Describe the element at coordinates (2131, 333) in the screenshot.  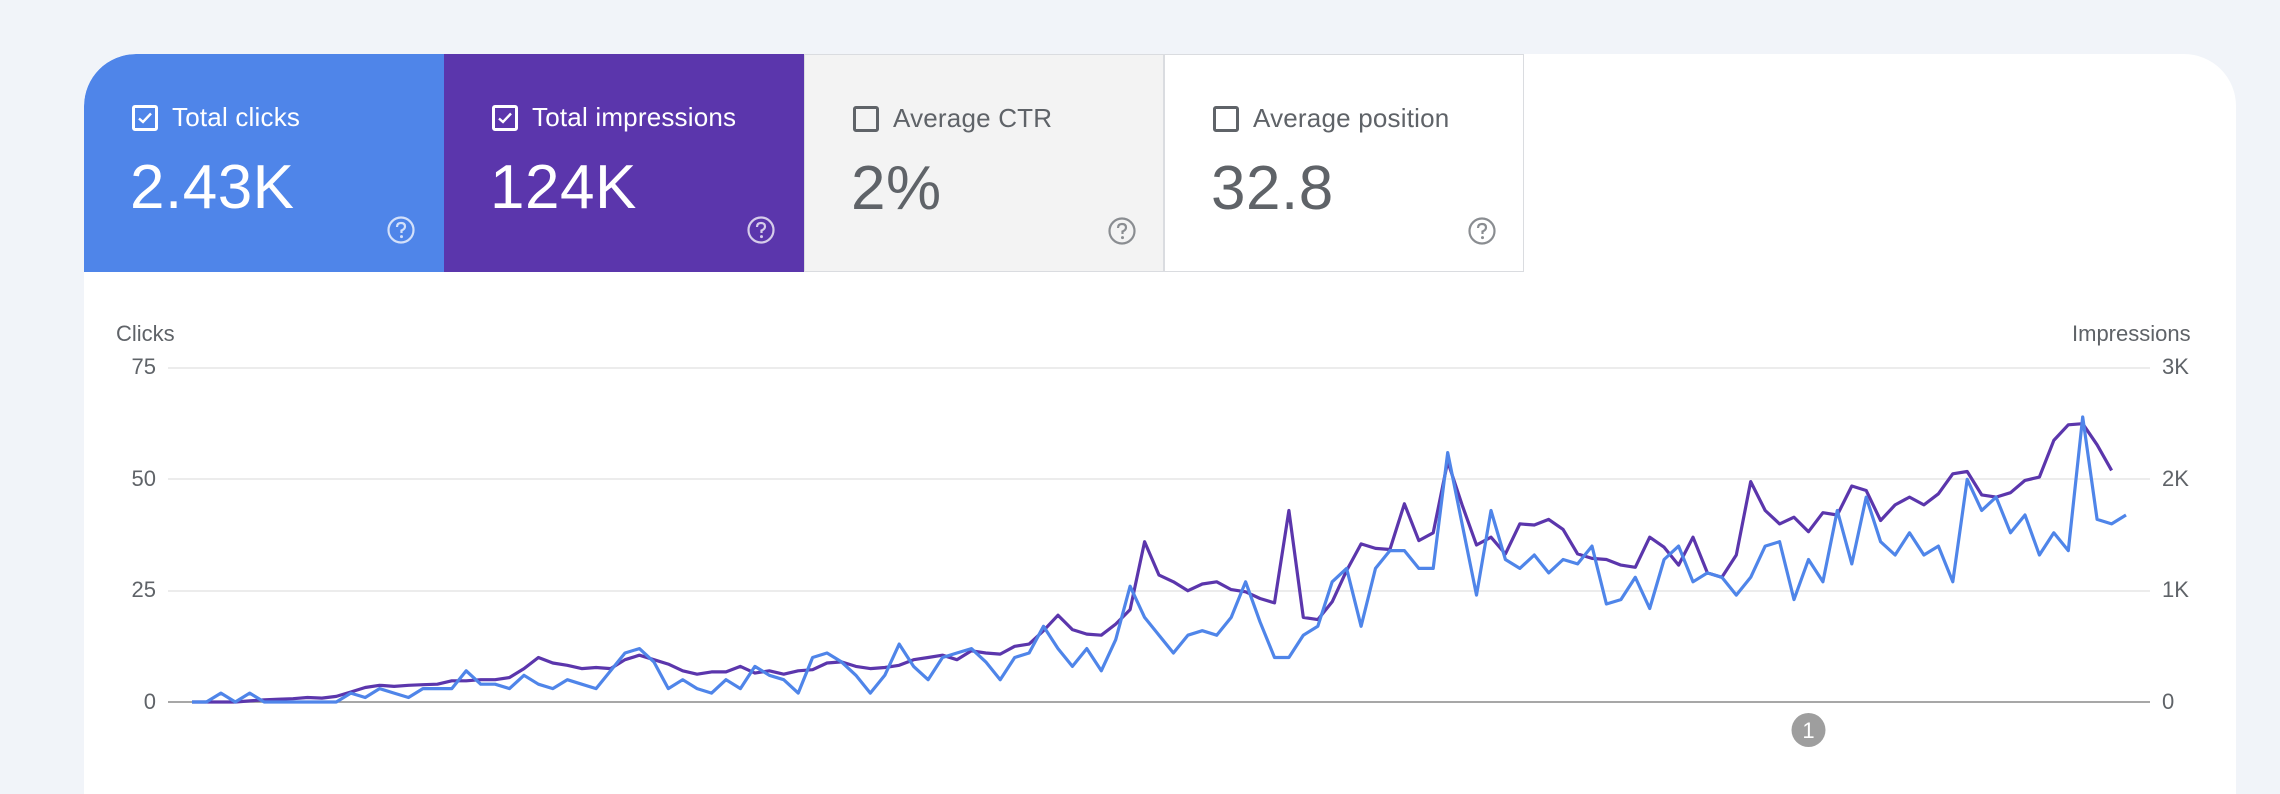
I see `right-axis-title: Impressions` at that location.